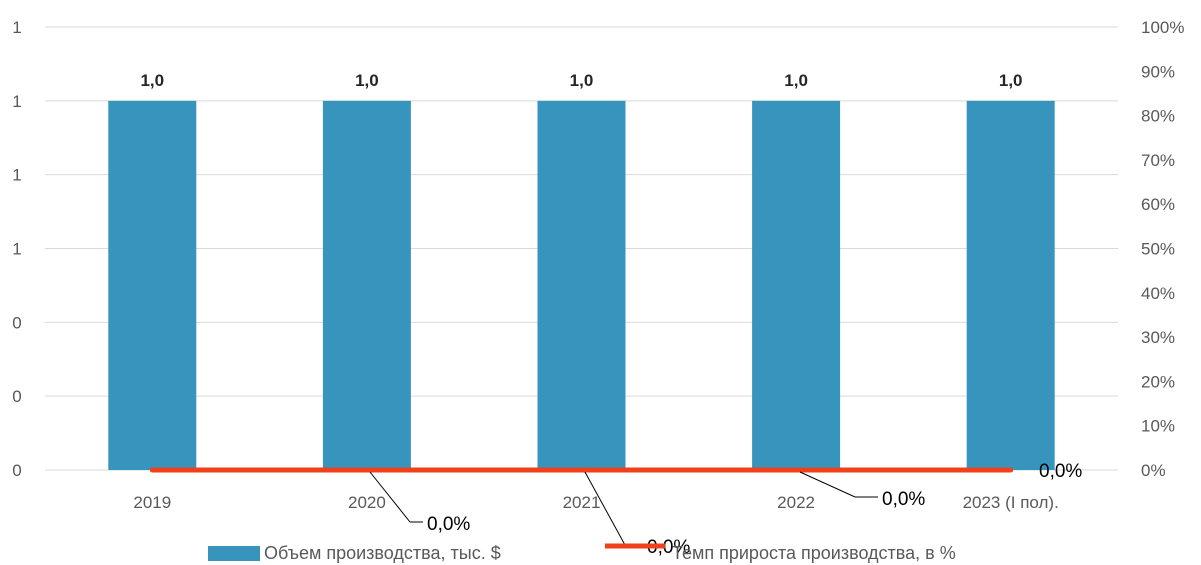 The image size is (1201, 565). I want to click on right-tick-label: 0%, so click(1153, 470).